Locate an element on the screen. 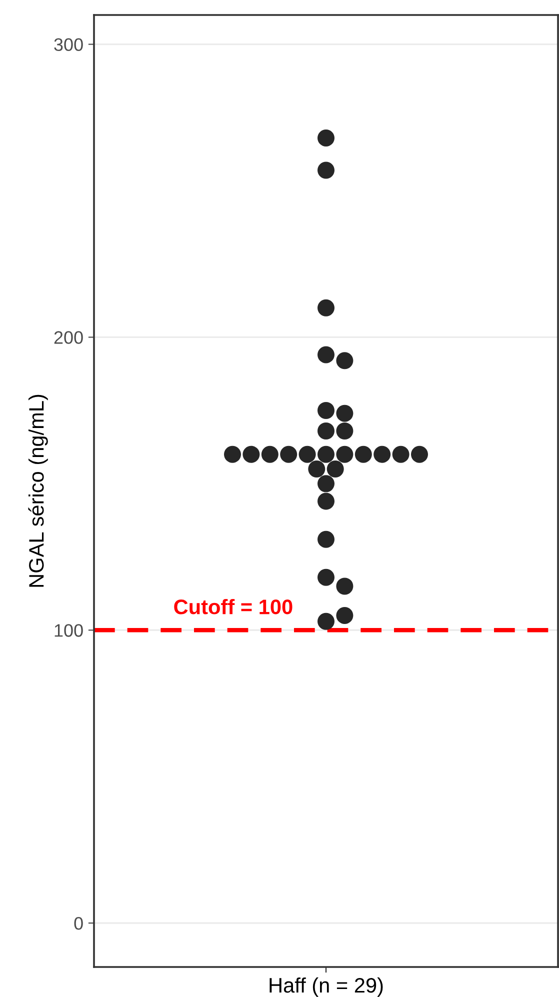 The image size is (559, 997). y-tick-label: 0 is located at coordinates (78, 923).